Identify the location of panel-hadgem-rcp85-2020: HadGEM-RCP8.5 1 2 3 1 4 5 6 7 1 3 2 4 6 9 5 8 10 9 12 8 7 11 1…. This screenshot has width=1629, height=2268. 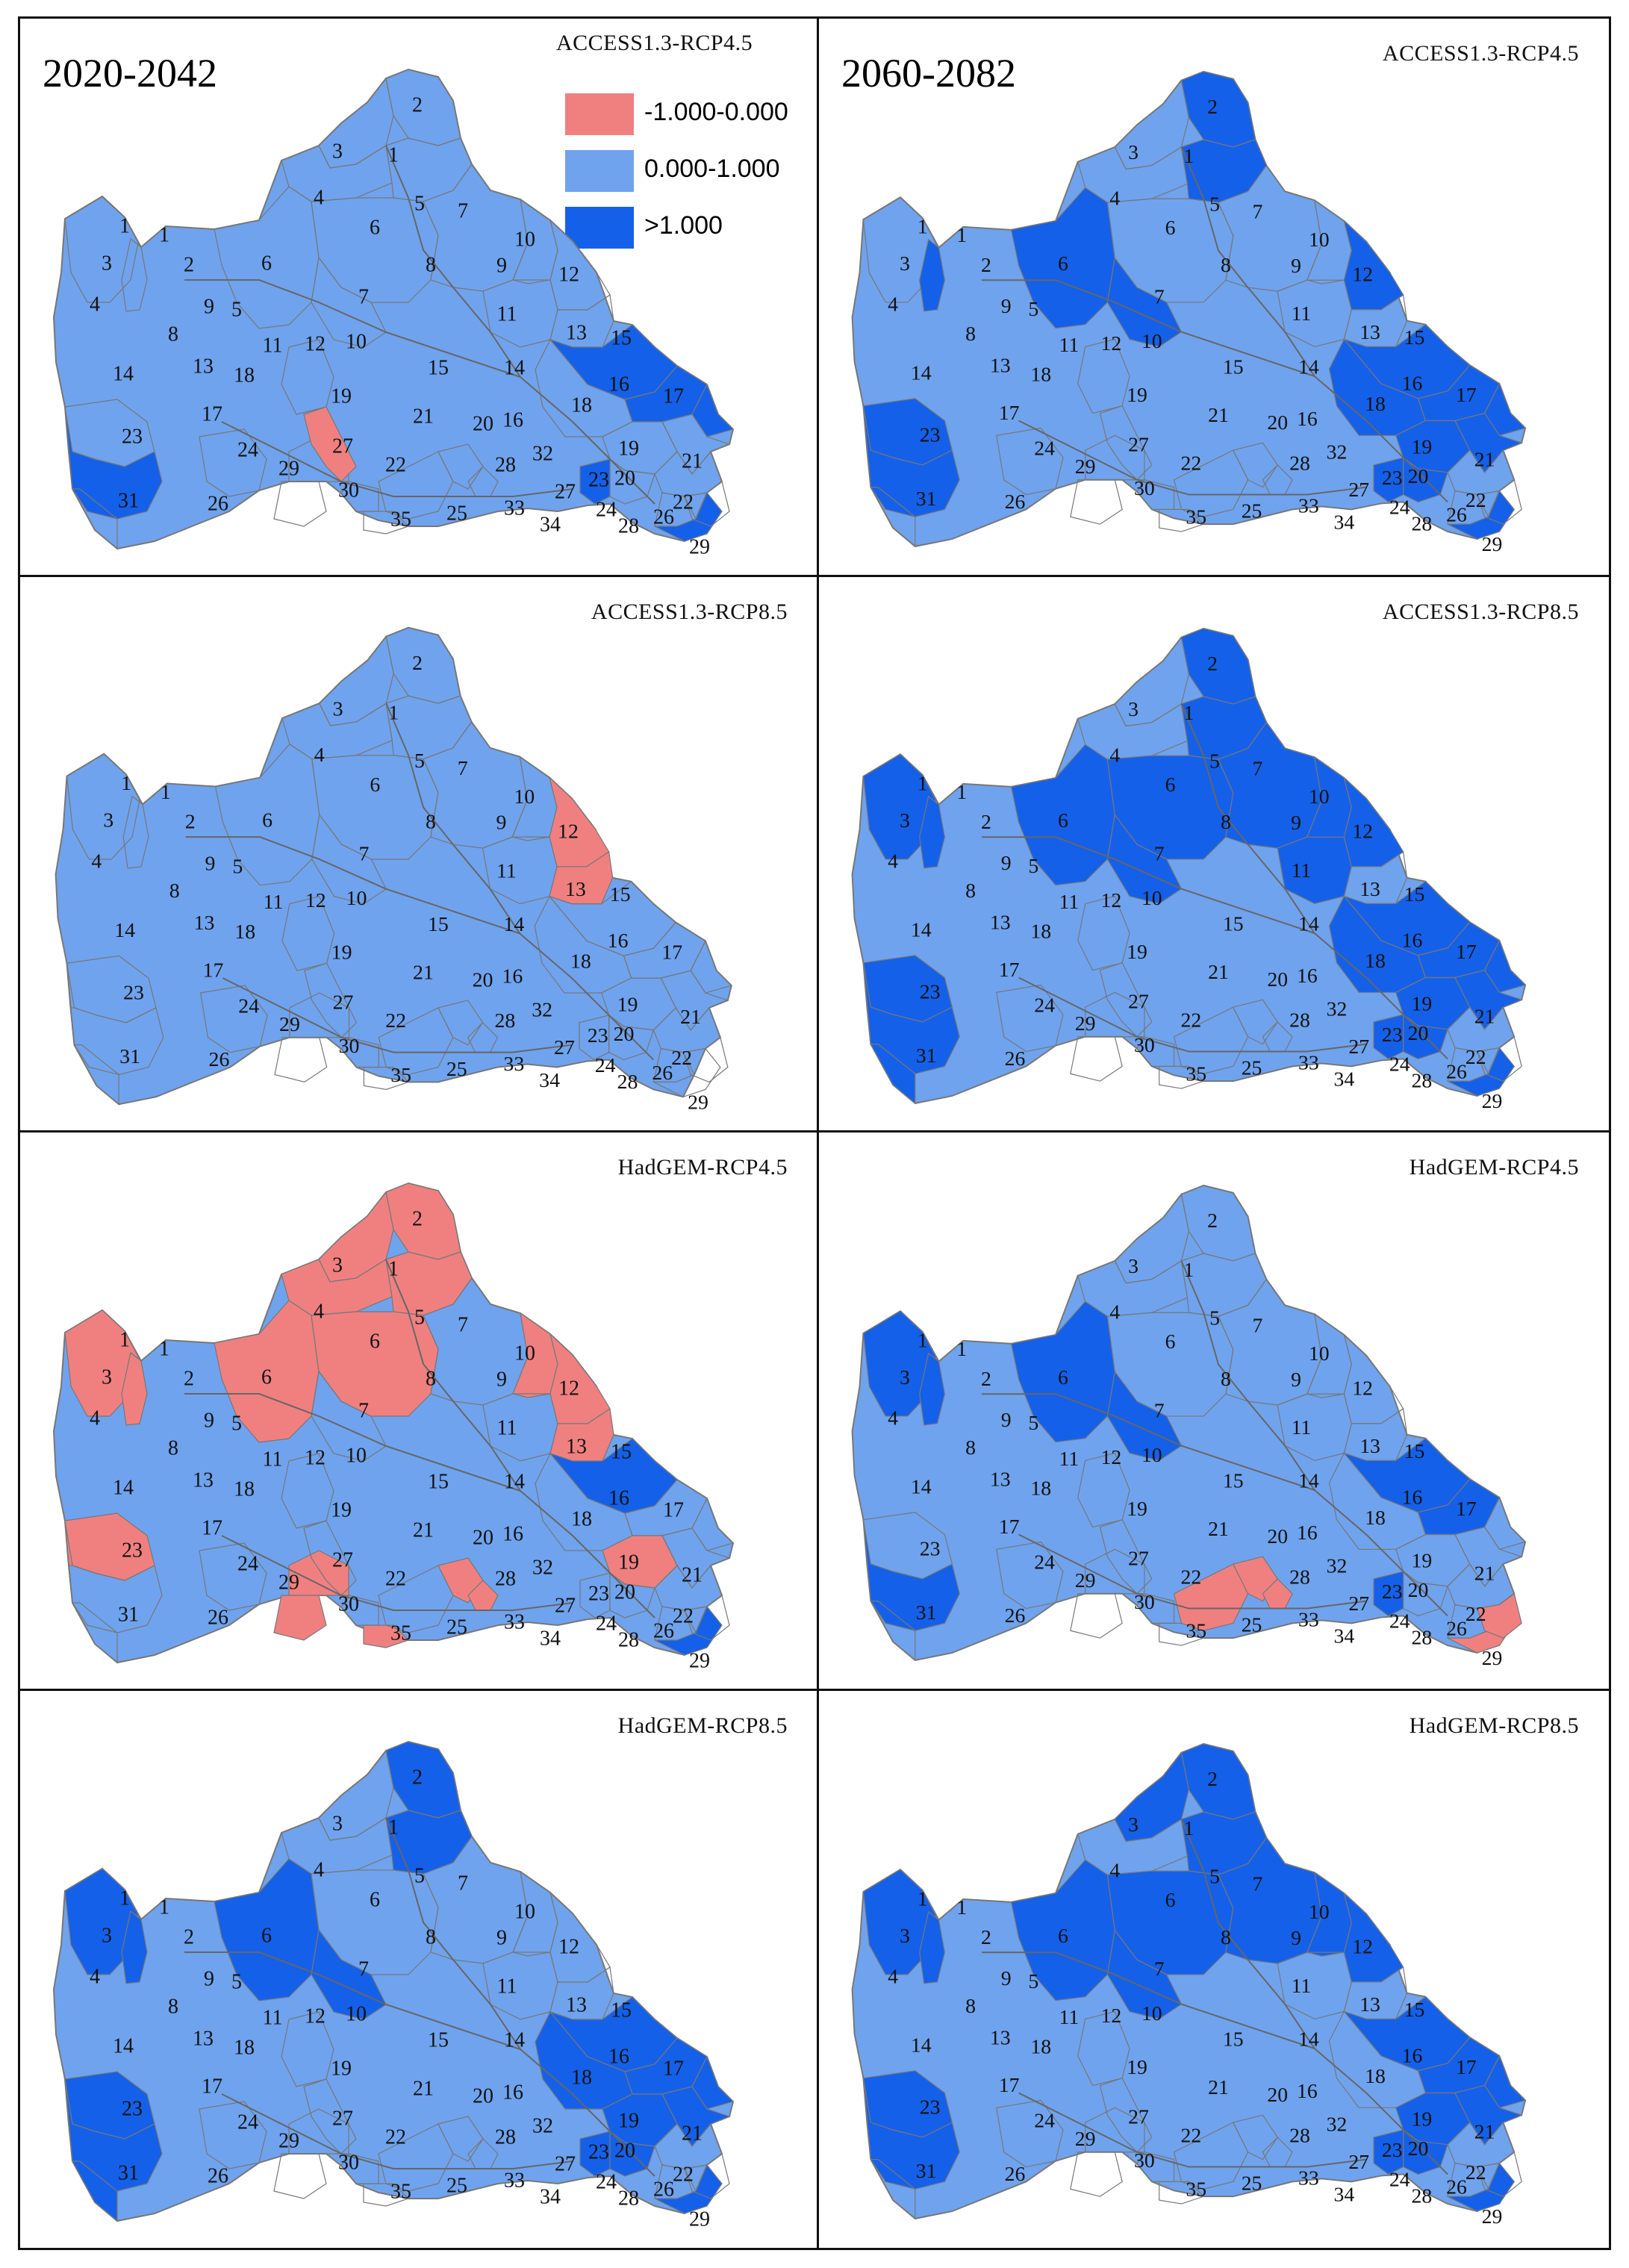
(419, 1969).